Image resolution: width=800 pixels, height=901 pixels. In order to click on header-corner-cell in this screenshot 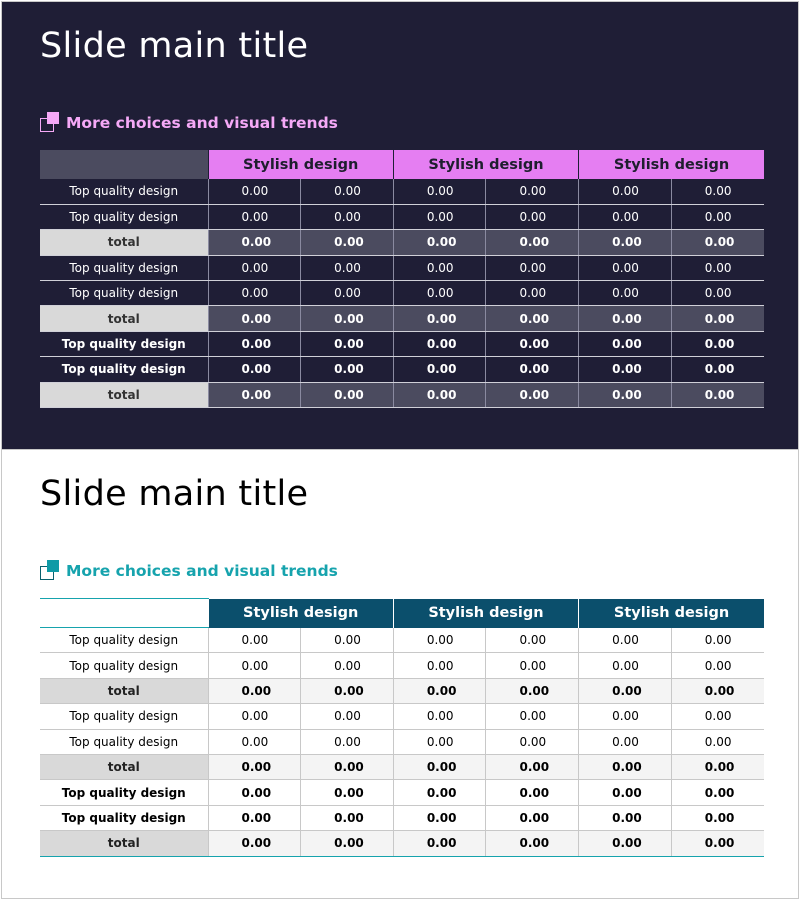, I will do `click(124, 613)`.